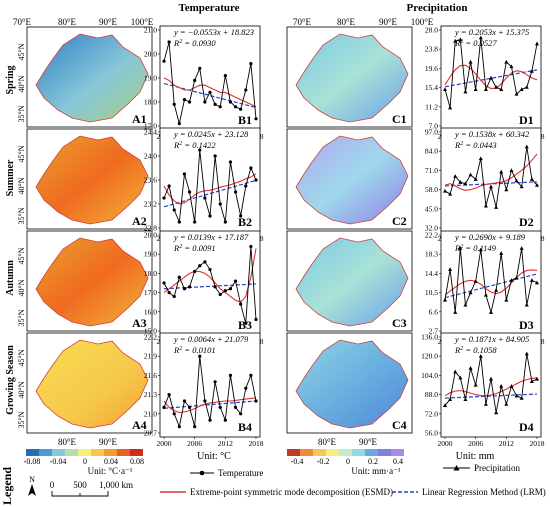  What do you see at coordinates (346, 22) in the screenshot?
I see `lon-label-80e-right: 80°E` at bounding box center [346, 22].